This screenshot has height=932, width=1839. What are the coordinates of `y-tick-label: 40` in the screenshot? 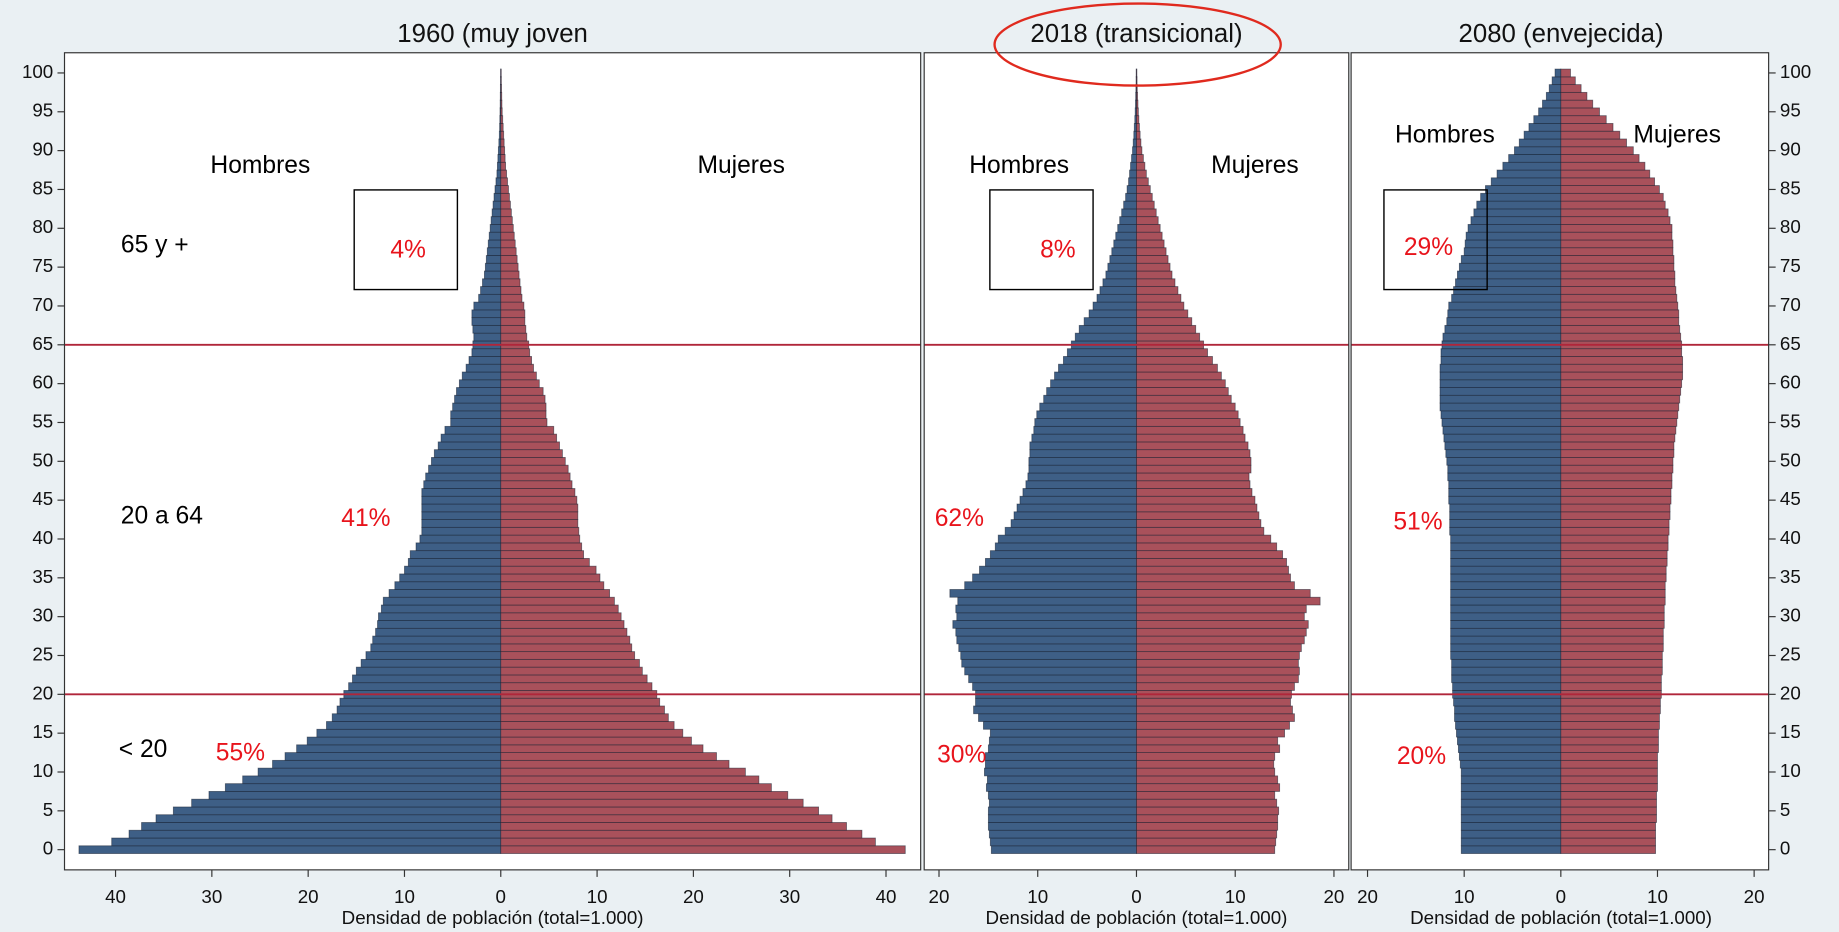 It's located at (1790, 537).